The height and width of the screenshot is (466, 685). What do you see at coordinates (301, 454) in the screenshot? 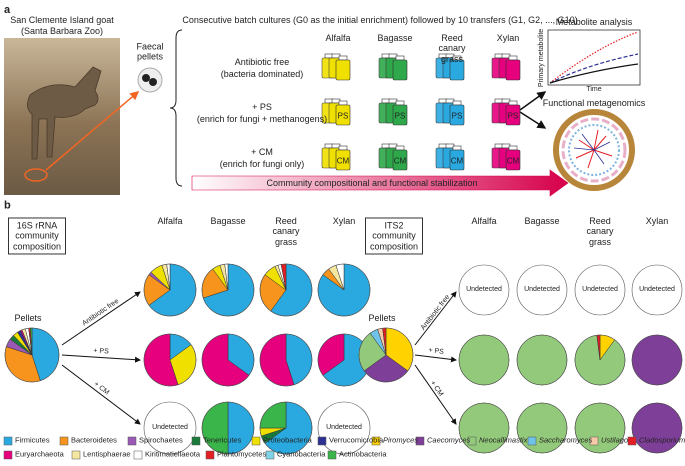
I see `legend-label: Cyanobacteria` at bounding box center [301, 454].